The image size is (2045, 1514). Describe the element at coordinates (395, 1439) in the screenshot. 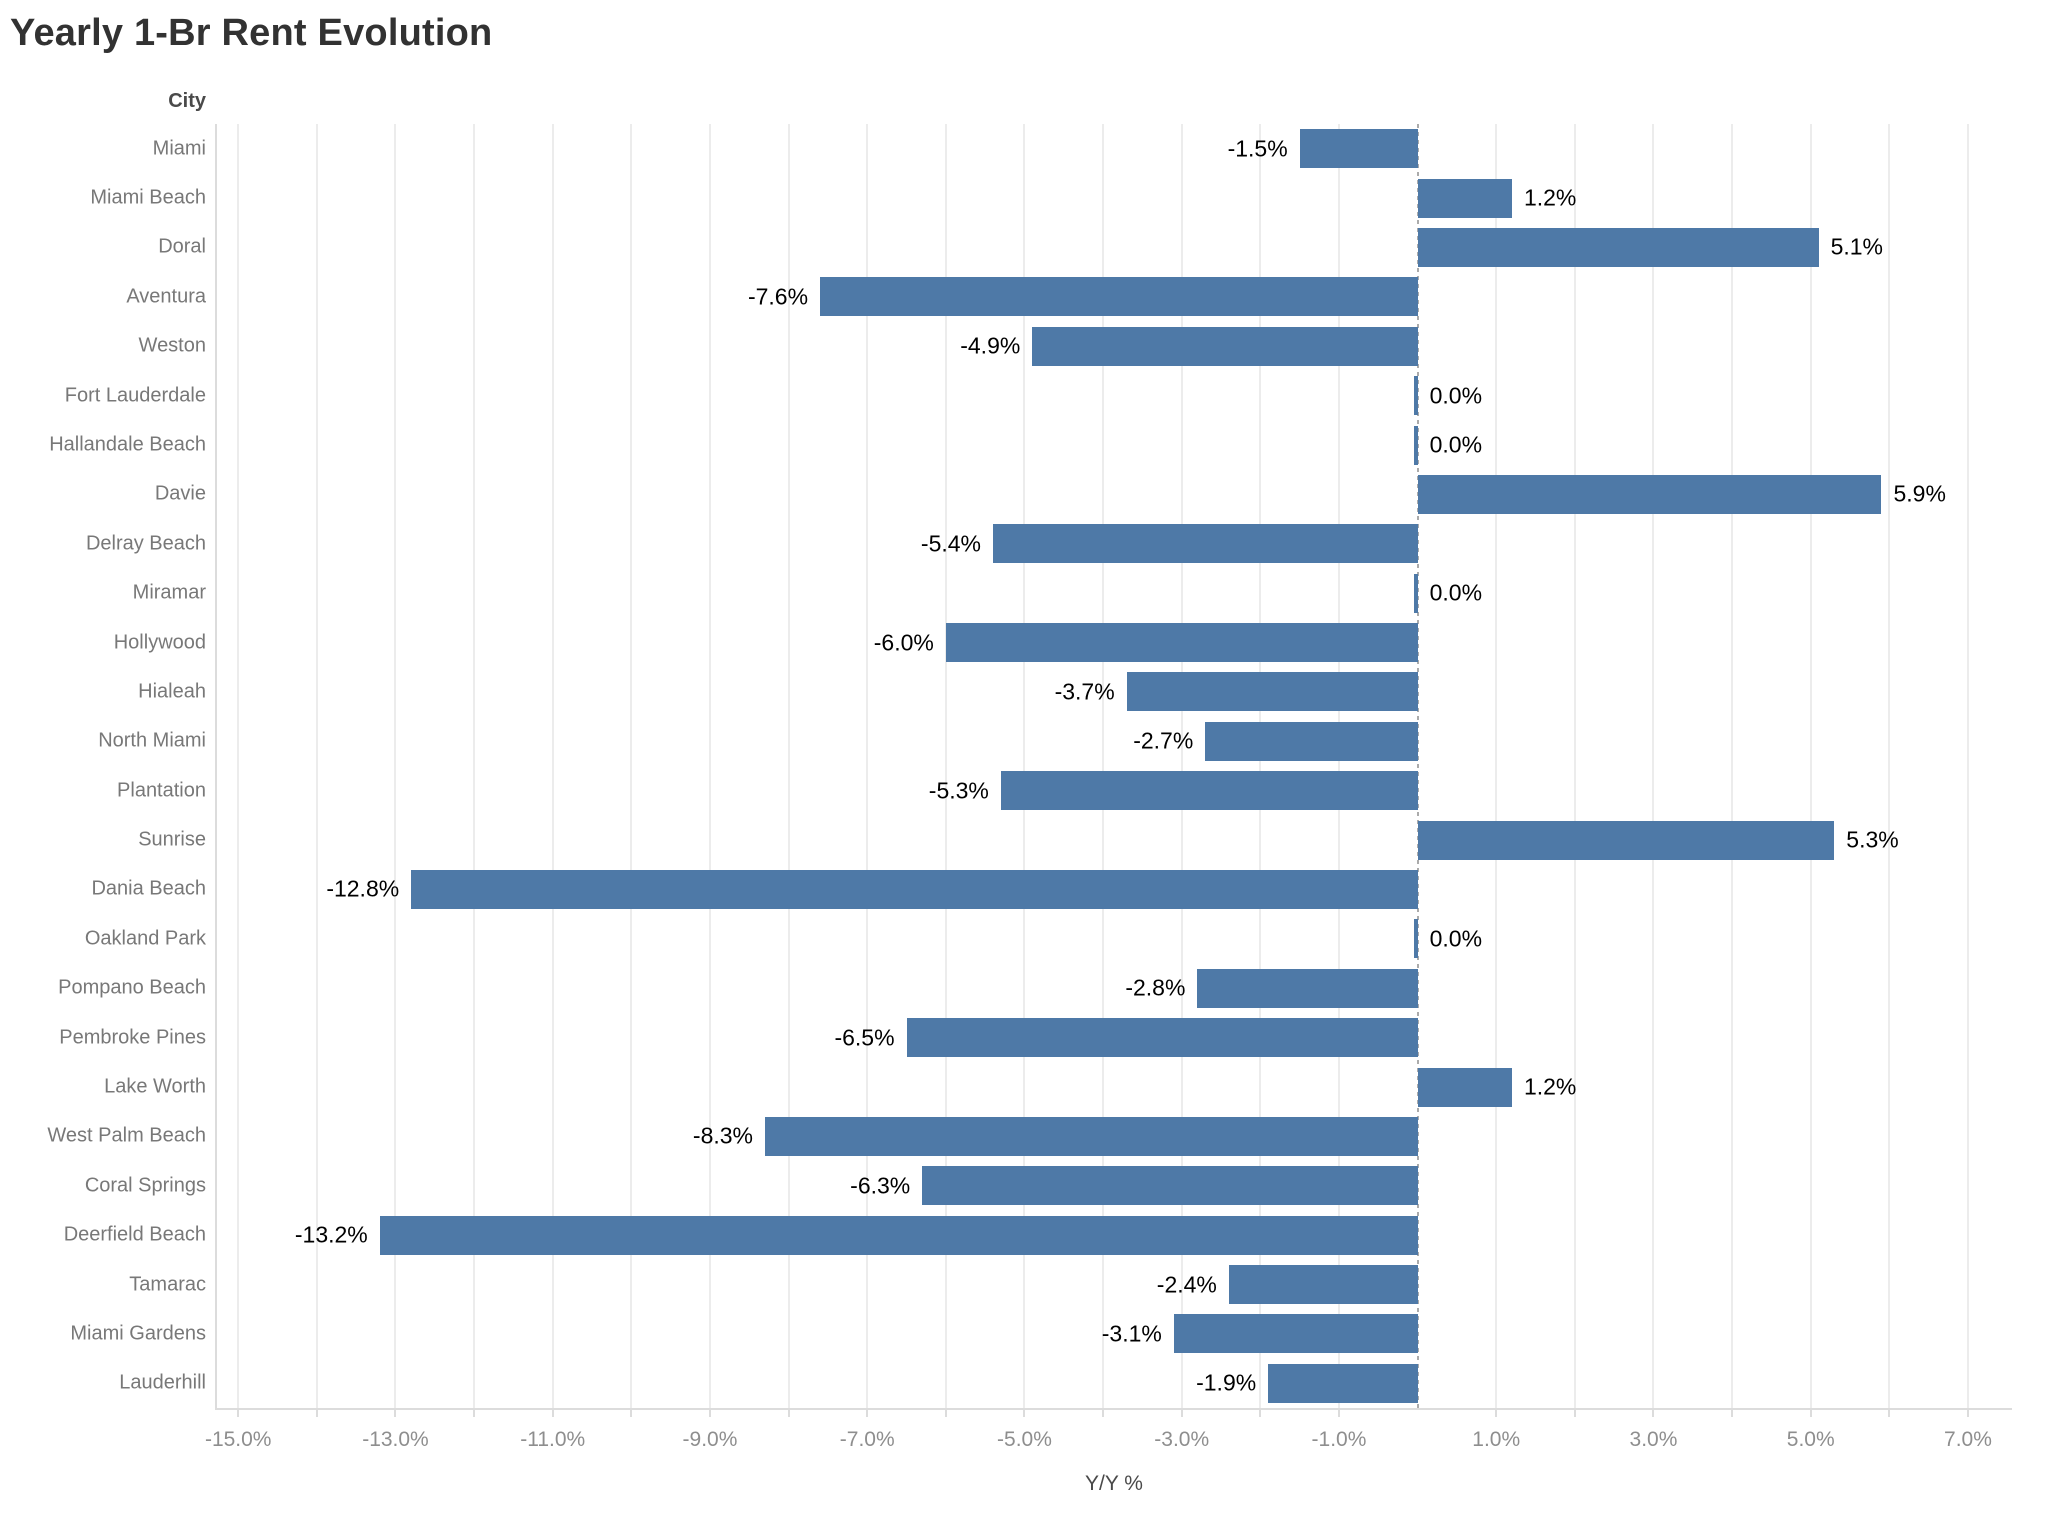

I see `x-tick-label: -13.0%` at that location.